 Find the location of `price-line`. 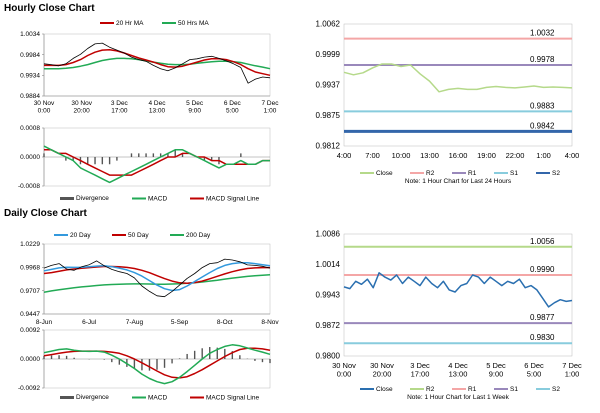

price-line is located at coordinates (157, 278).